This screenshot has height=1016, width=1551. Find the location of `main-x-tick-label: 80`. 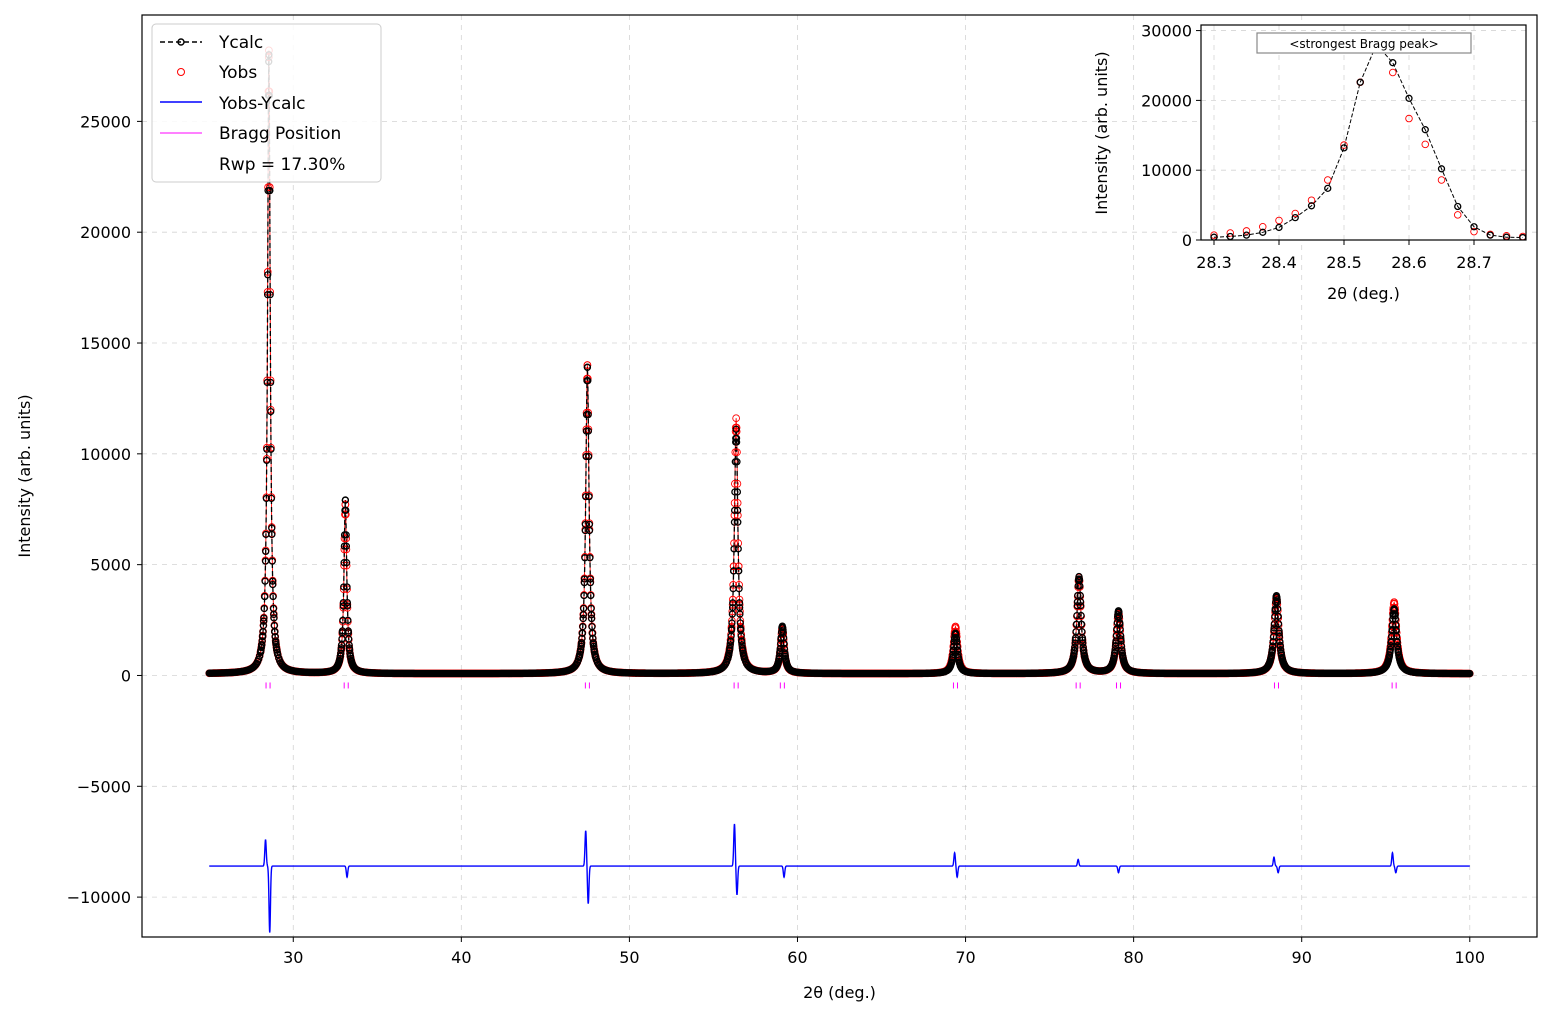

main-x-tick-label: 80 is located at coordinates (1133, 957).